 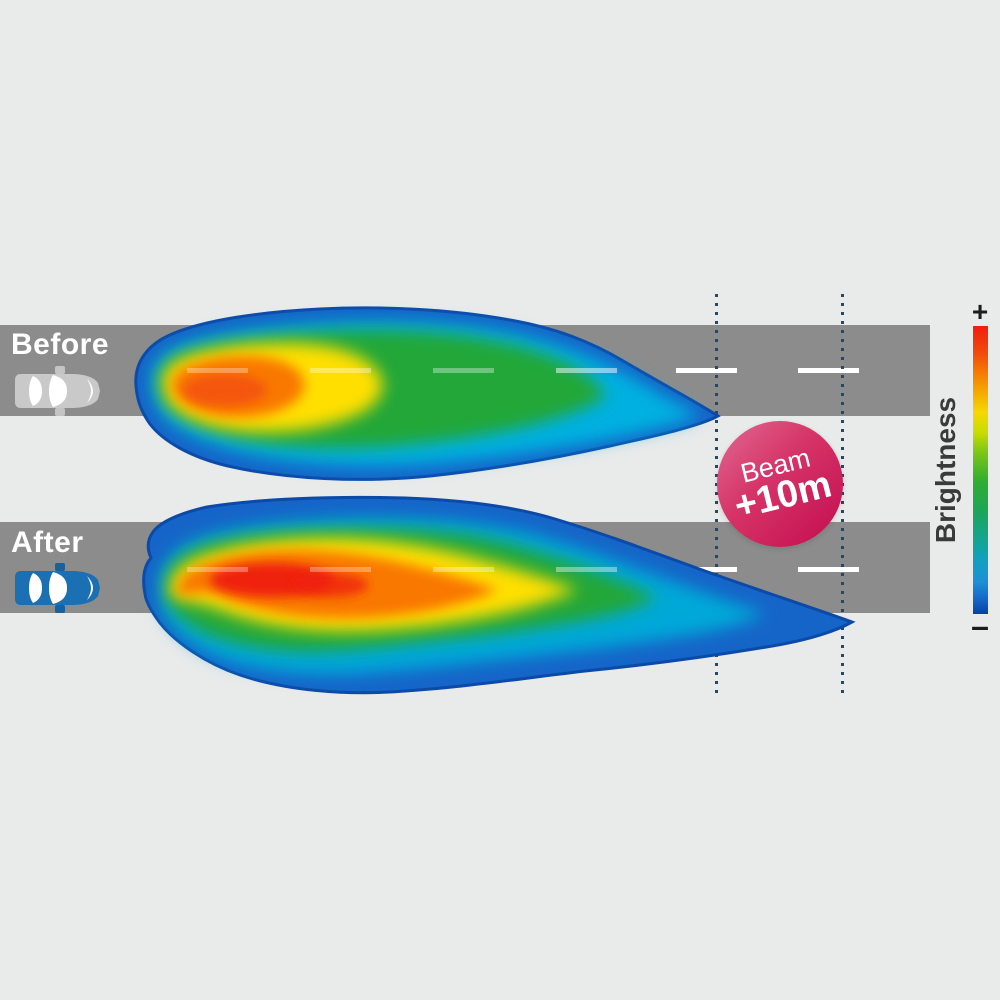 What do you see at coordinates (980, 311) in the screenshot?
I see `scale-max-symbol: +` at bounding box center [980, 311].